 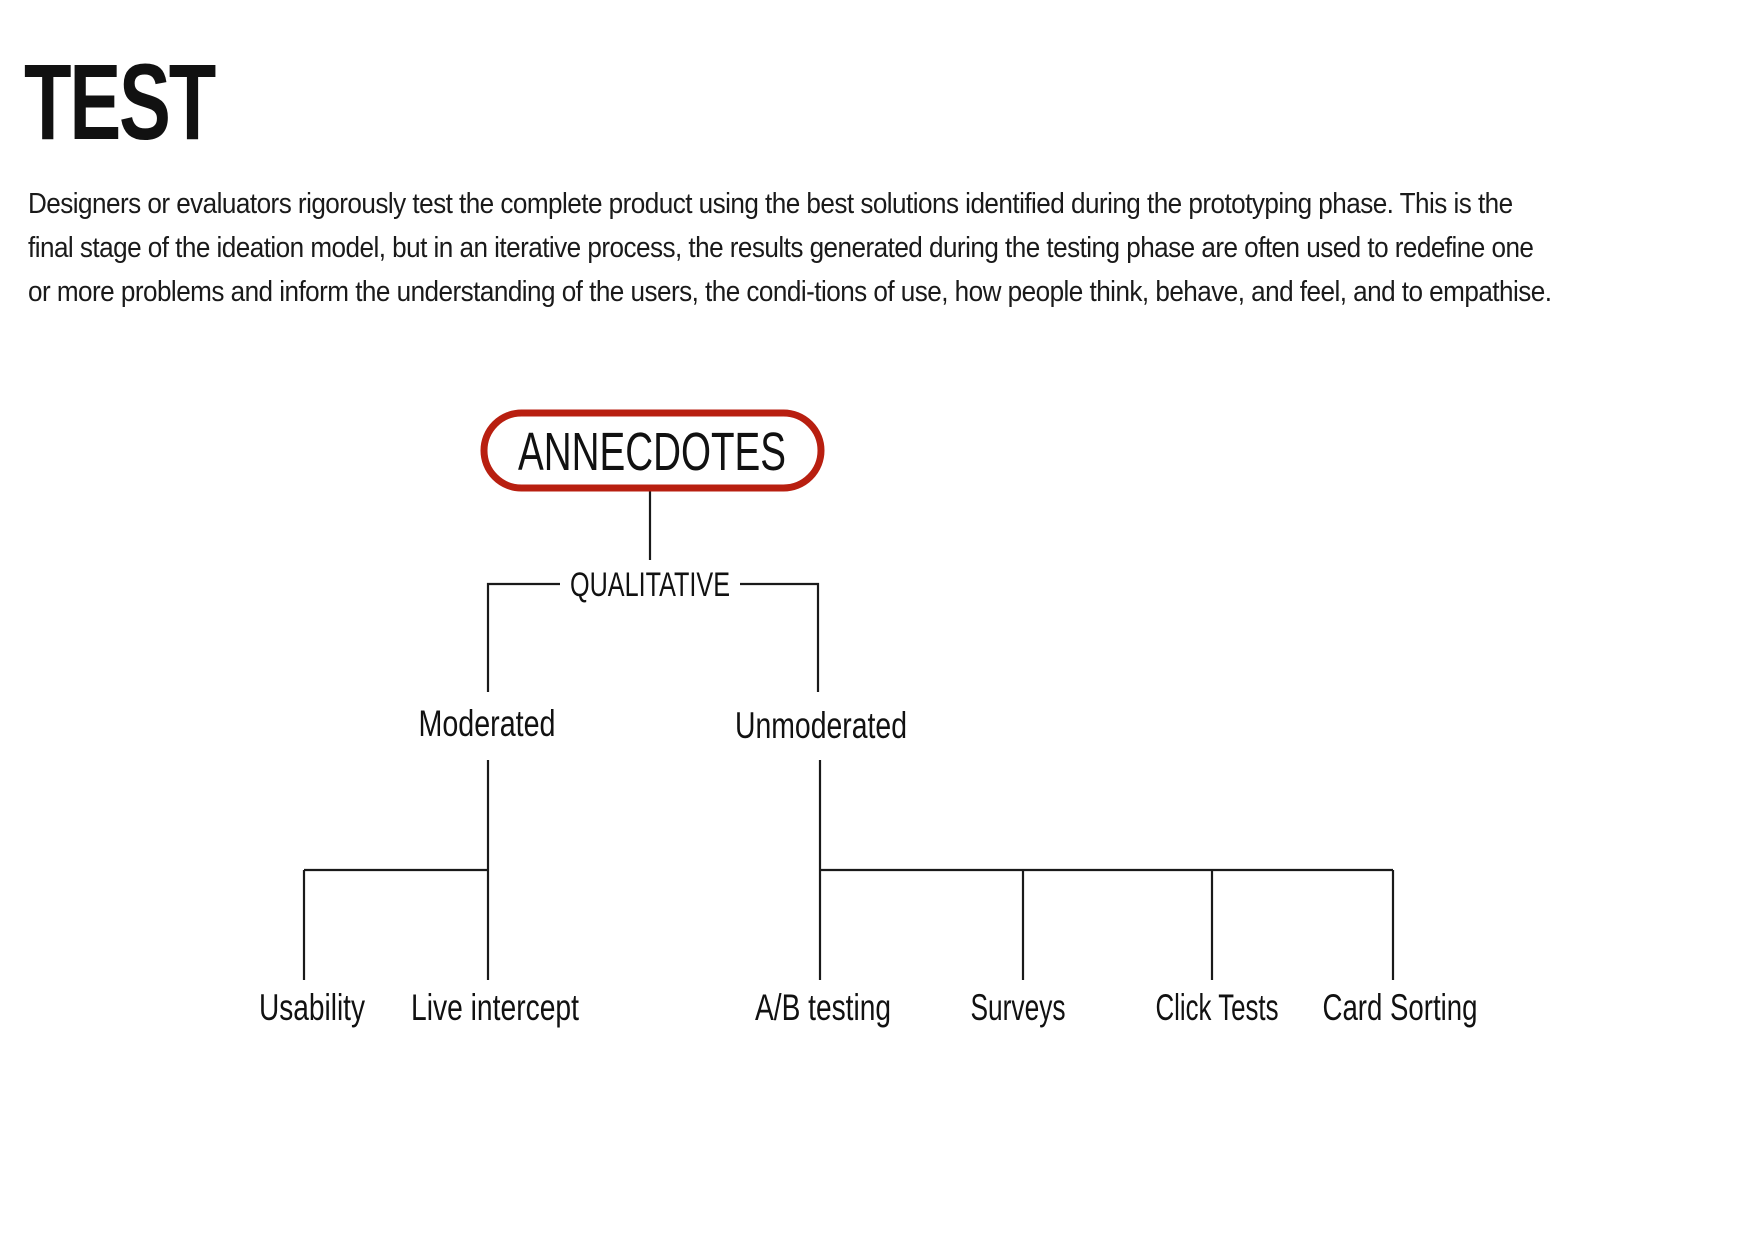 I want to click on root-node-border, so click(x=652, y=450).